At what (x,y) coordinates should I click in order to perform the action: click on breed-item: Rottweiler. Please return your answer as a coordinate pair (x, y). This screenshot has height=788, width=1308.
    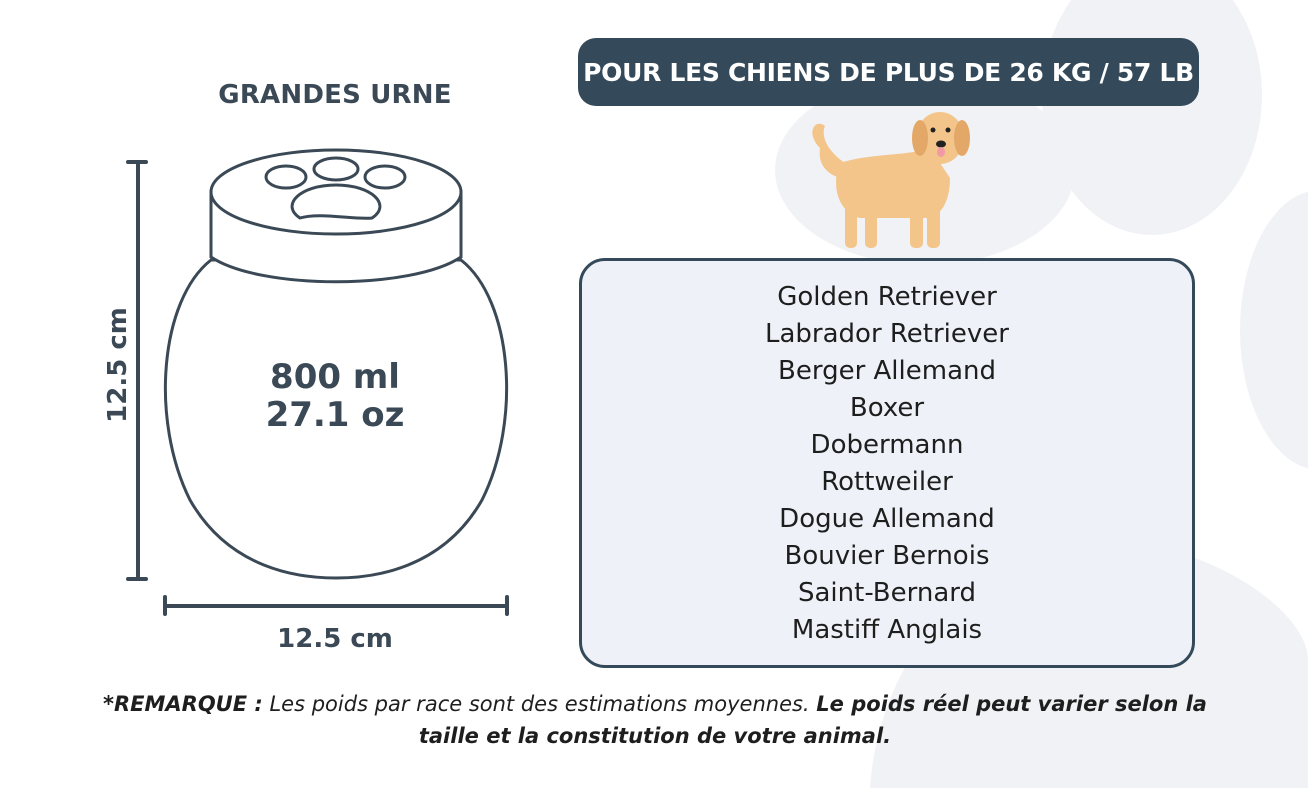
    Looking at the image, I should click on (887, 482).